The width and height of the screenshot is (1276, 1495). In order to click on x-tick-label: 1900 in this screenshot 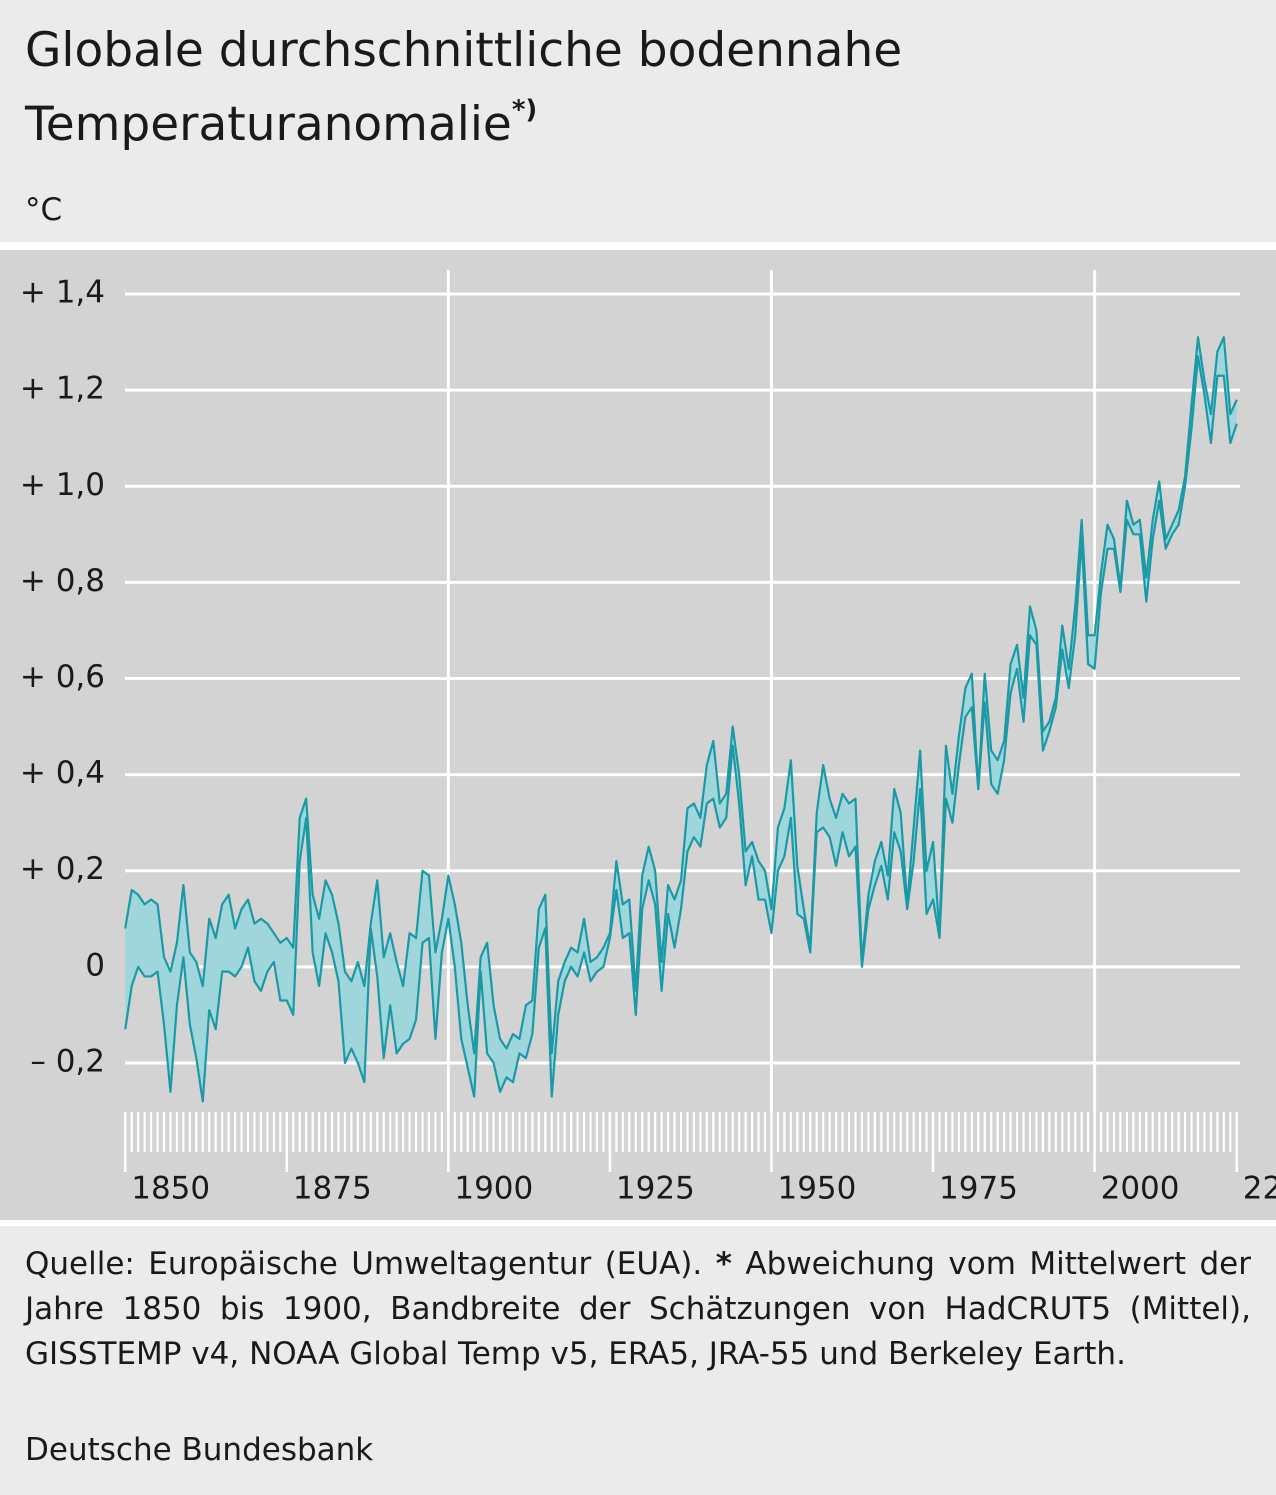, I will do `click(493, 1189)`.